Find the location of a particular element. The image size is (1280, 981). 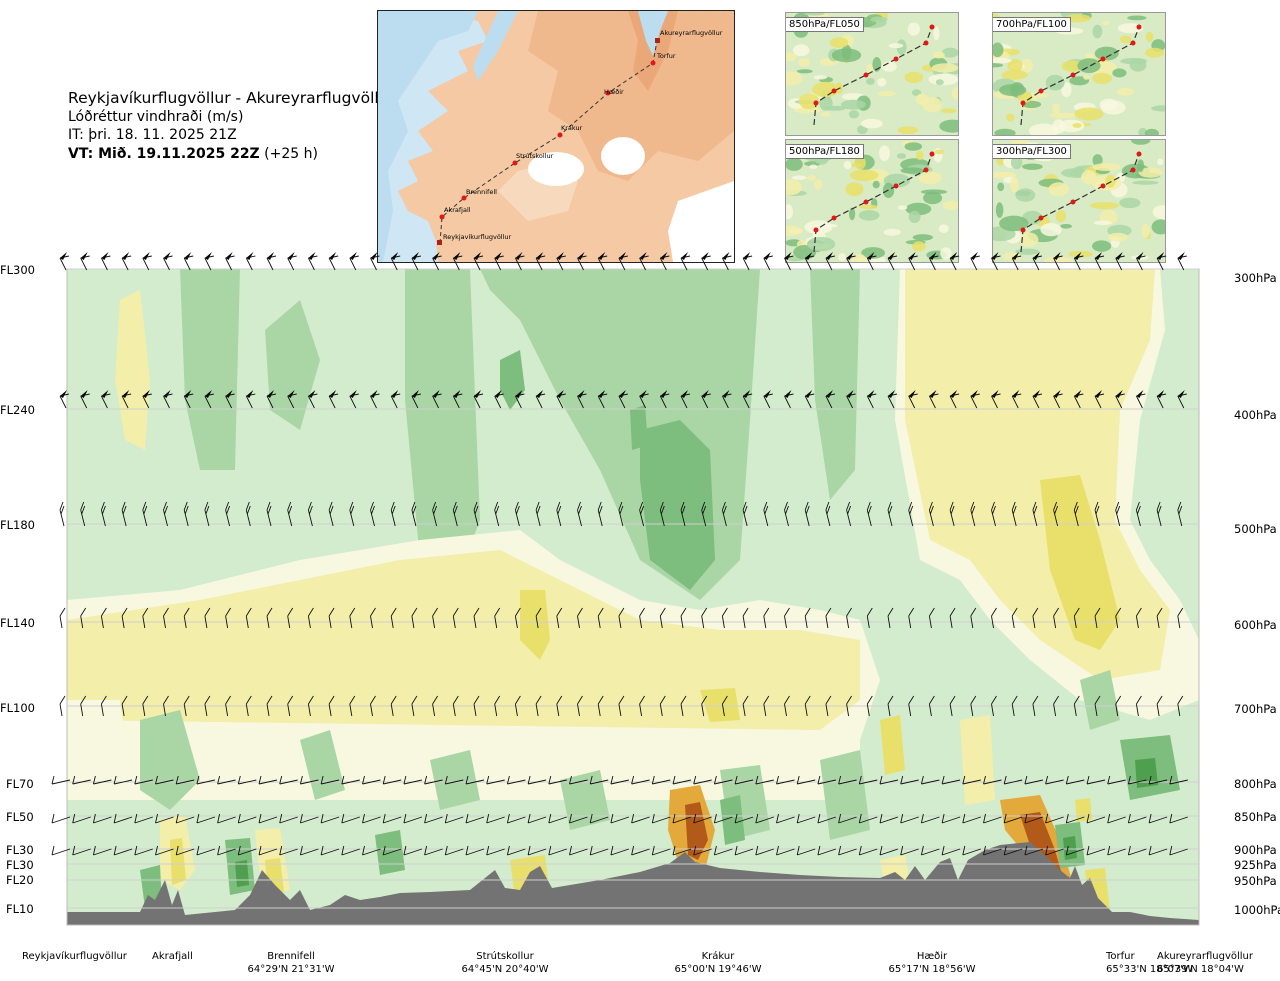

fl-label-240: FL240 is located at coordinates (17, 410).